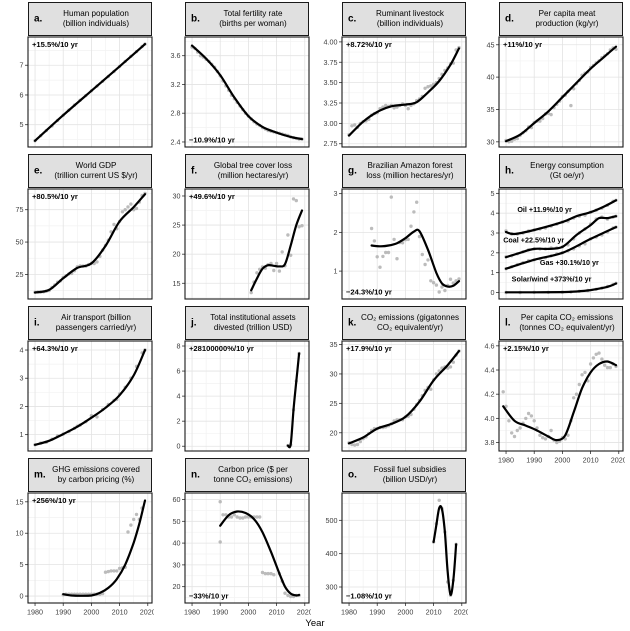 The height and width of the screenshot is (631, 630). Describe the element at coordinates (336, 388) in the screenshot. I see `axis-ticks: 20 25 30 35` at that location.